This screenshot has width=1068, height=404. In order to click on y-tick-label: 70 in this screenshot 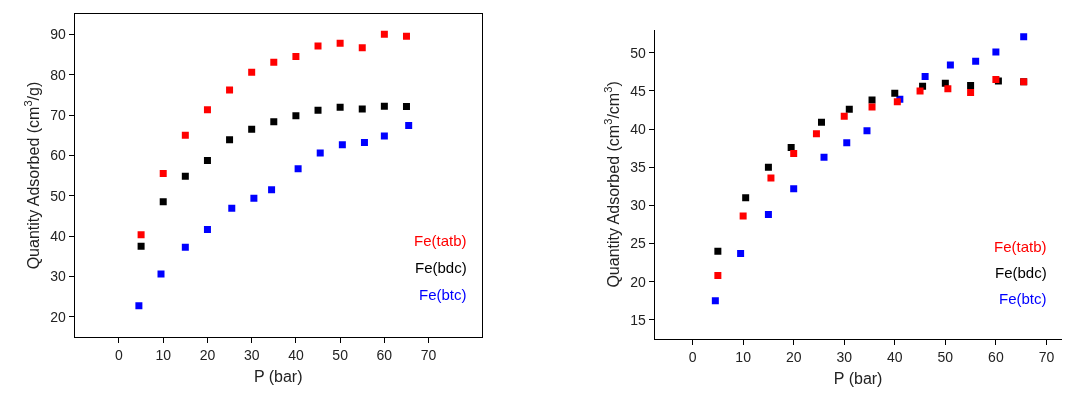, I will do `click(58, 114)`.